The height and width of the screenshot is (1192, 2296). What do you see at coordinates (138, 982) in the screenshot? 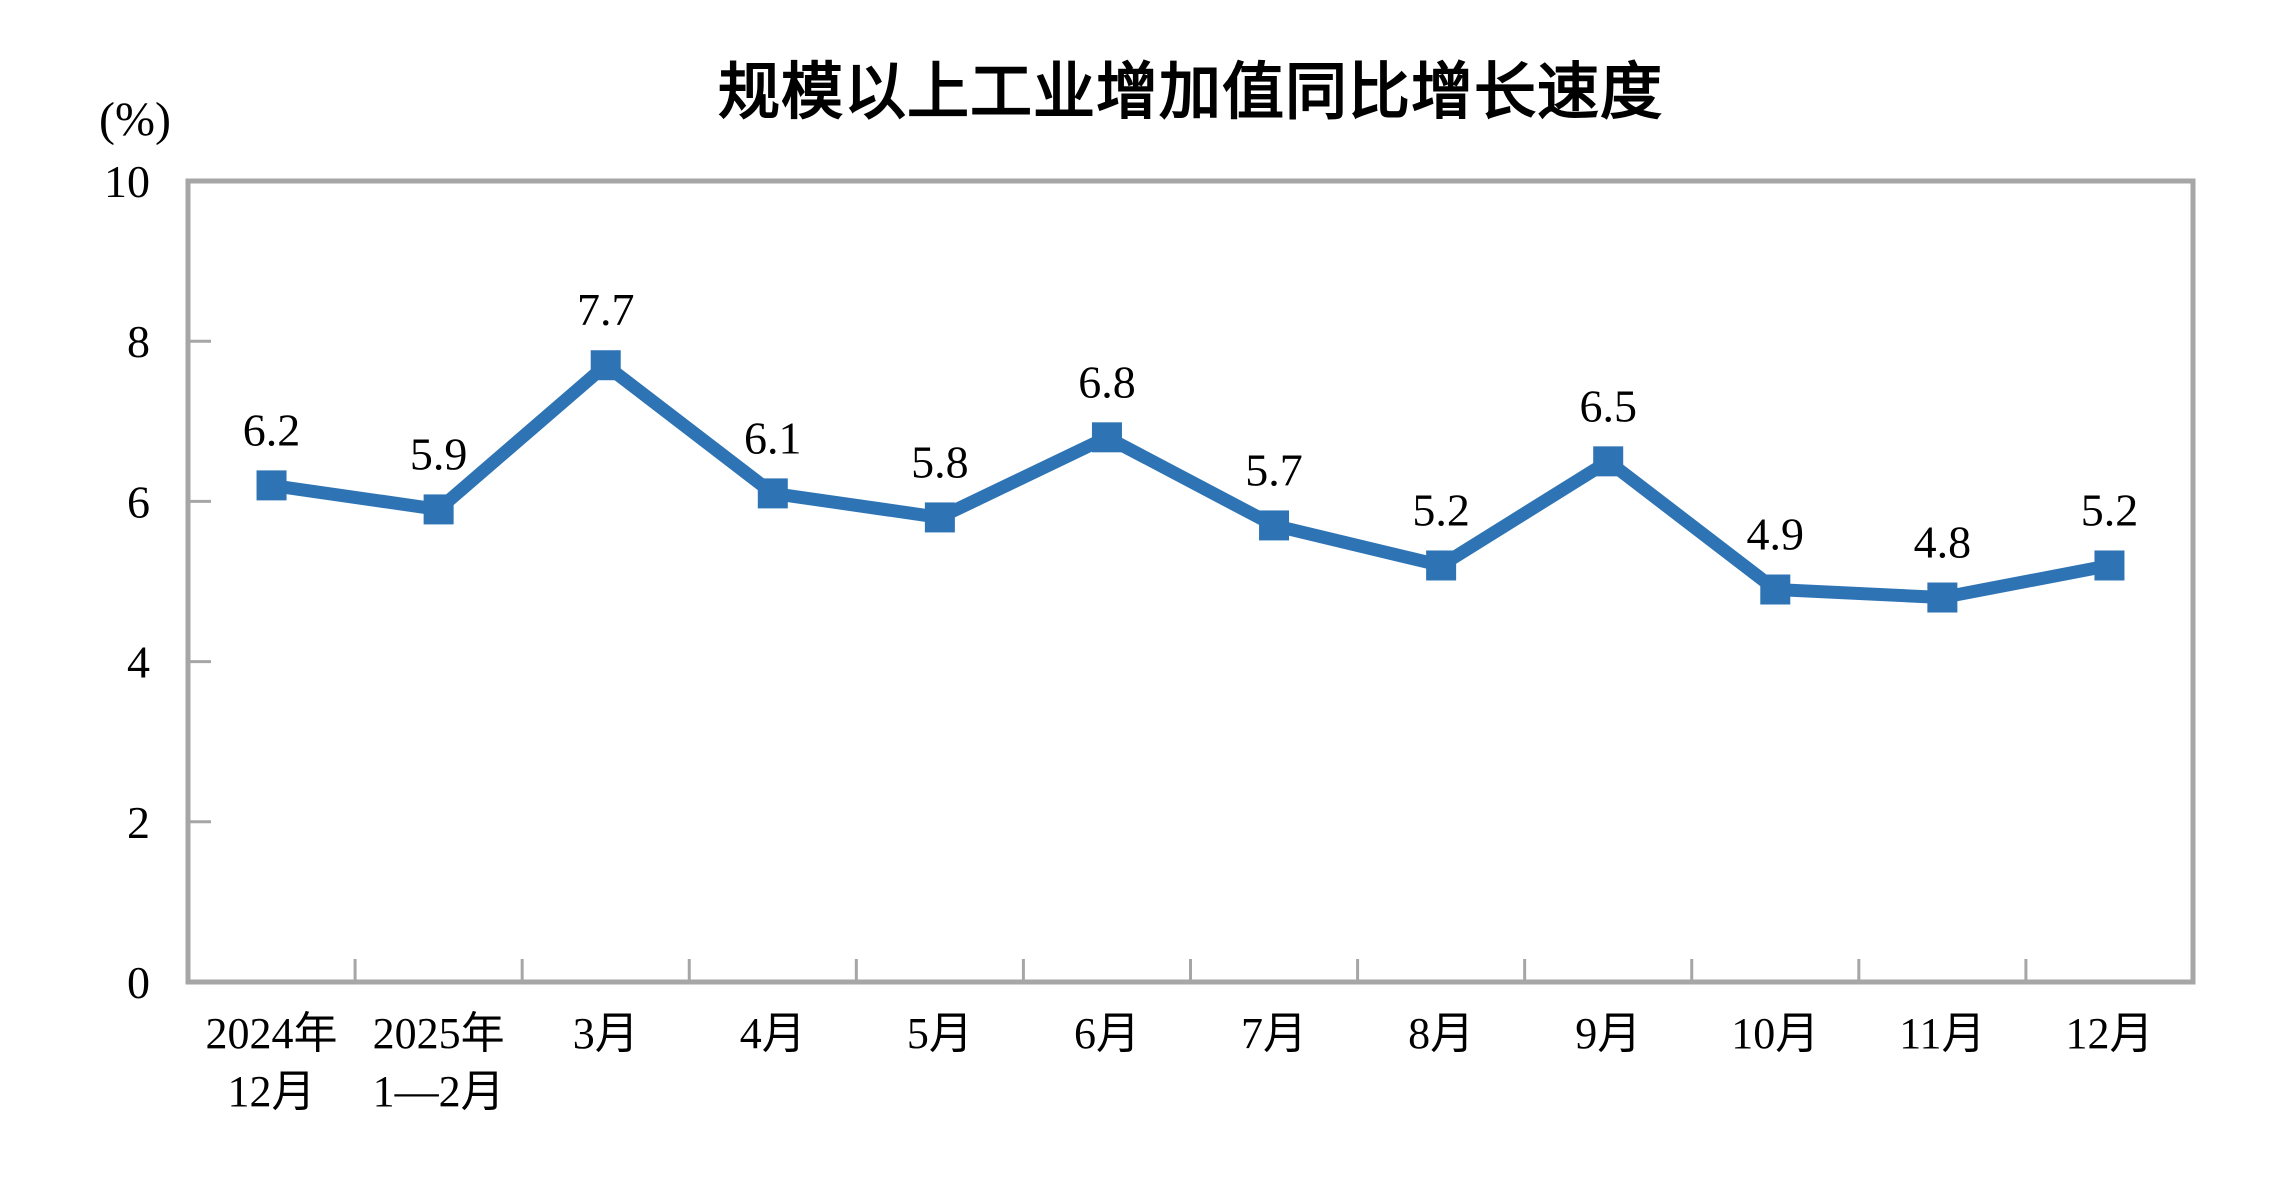
I see `y-axis-tick-label: 0` at bounding box center [138, 982].